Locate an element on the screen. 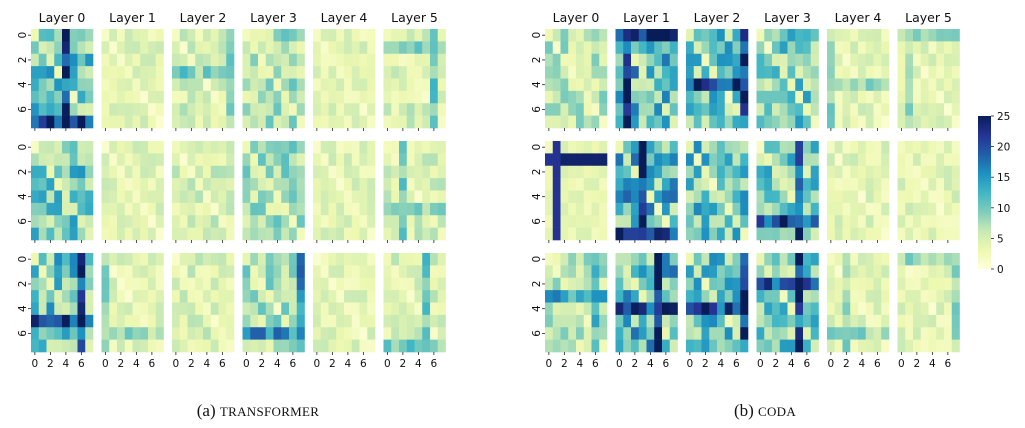 This screenshot has height=428, width=1025. y-tick-label: 2 is located at coordinates (23, 172).